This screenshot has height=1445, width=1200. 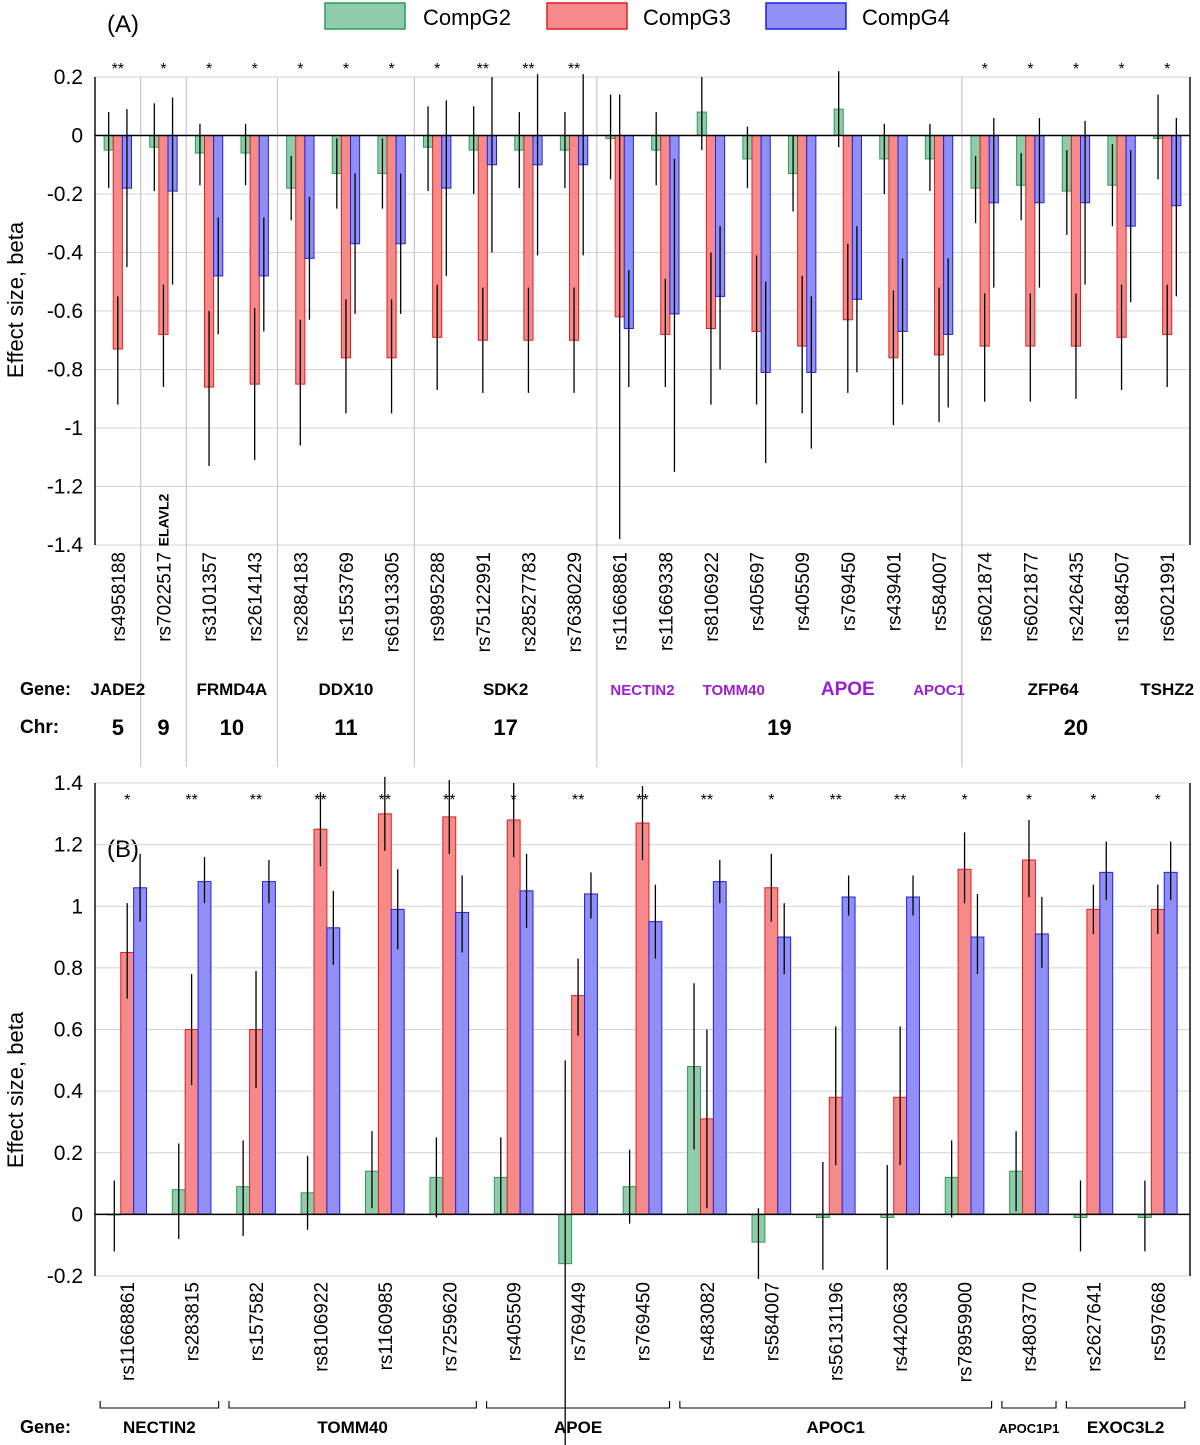 I want to click on x-tick-label: rs283815, so click(x=193, y=1321).